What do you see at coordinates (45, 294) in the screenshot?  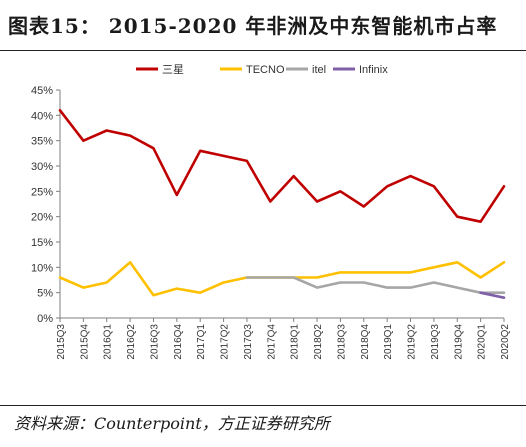 I see `y-tick-label: 5%` at bounding box center [45, 294].